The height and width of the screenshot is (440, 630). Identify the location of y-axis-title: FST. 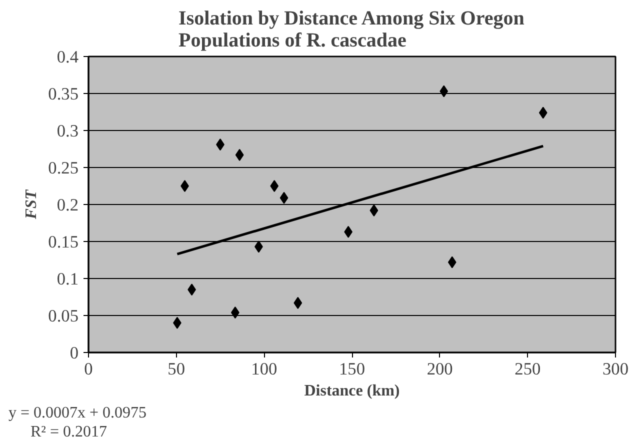
(31, 204).